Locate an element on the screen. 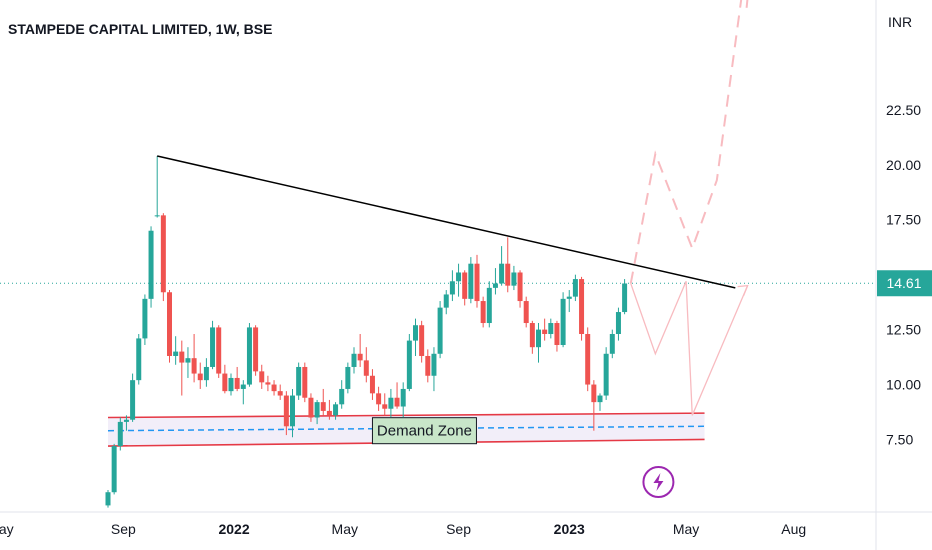 The image size is (932, 550). last-price-label-bg is located at coordinates (904, 283).